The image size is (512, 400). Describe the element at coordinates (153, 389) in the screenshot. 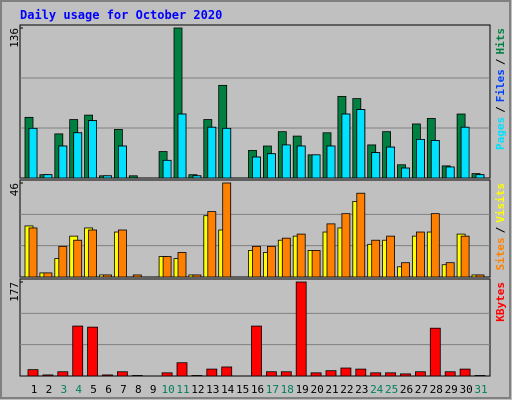

I see `x-tick-label: 9` at that location.